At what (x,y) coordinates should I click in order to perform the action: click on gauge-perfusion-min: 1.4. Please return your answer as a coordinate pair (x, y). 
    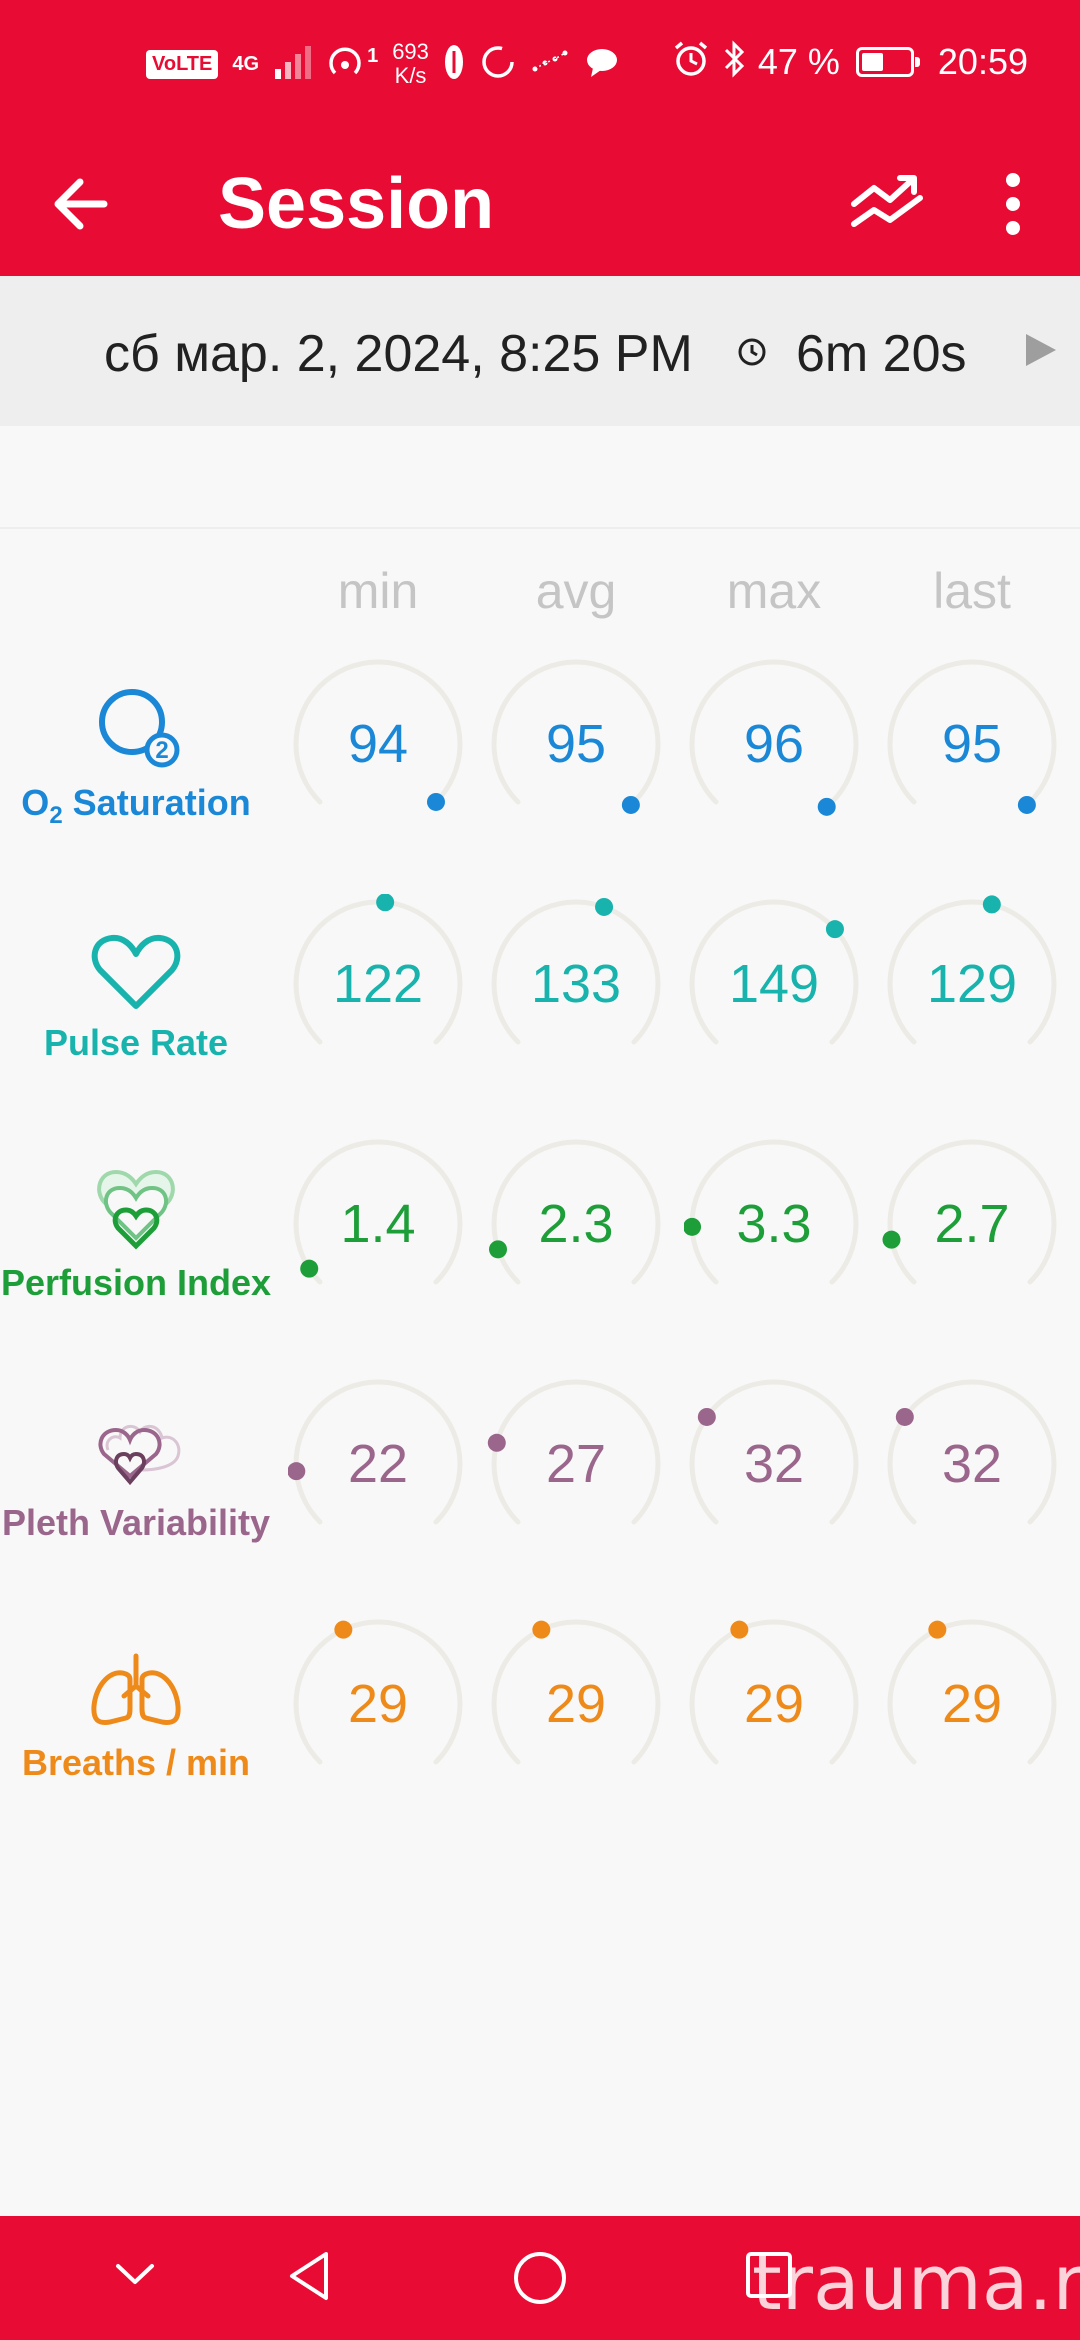
    Looking at the image, I should click on (378, 1224).